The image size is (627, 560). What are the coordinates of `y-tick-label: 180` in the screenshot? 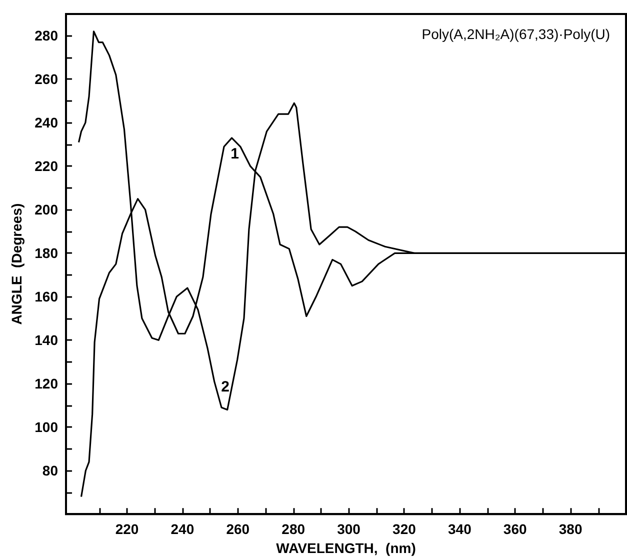 It's located at (46, 253).